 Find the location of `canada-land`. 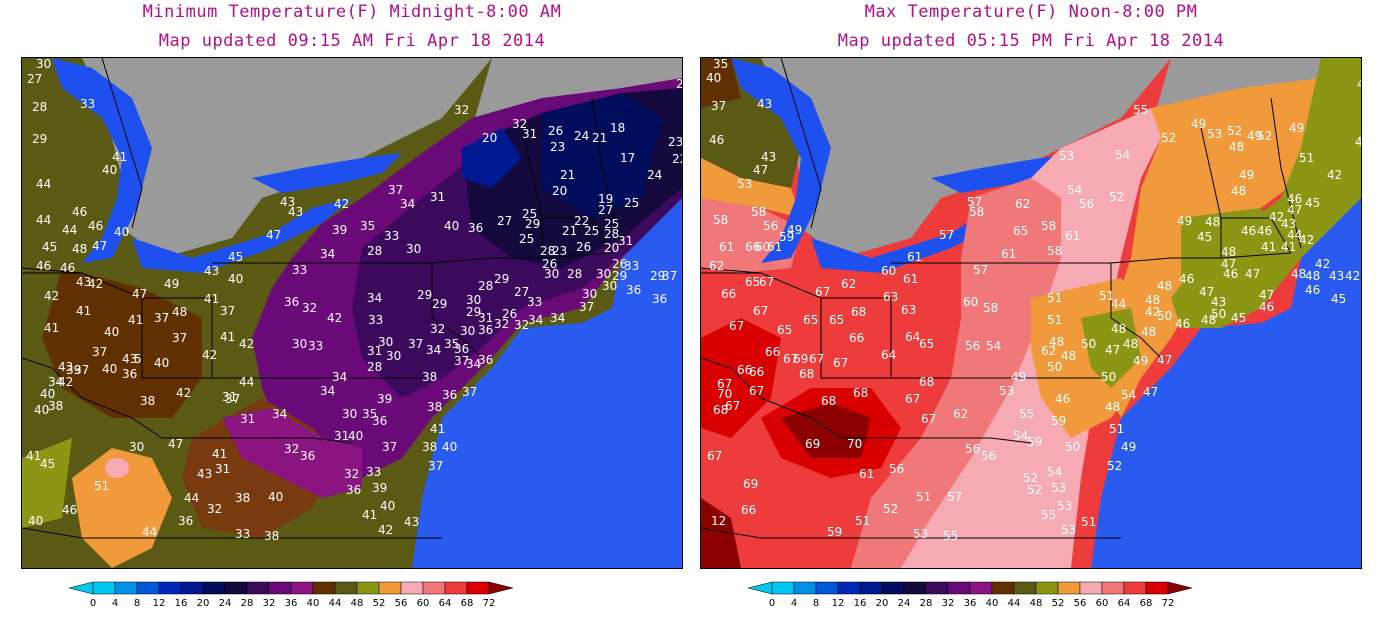

canada-land is located at coordinates (287, 158).